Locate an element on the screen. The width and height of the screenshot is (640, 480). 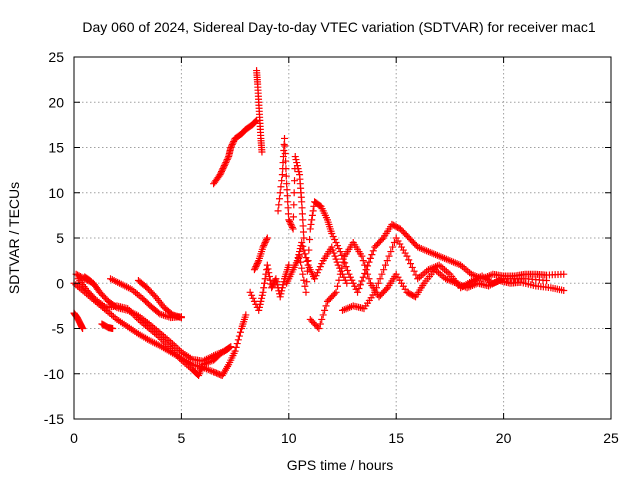
series-arc-m is located at coordinates (291, 188).